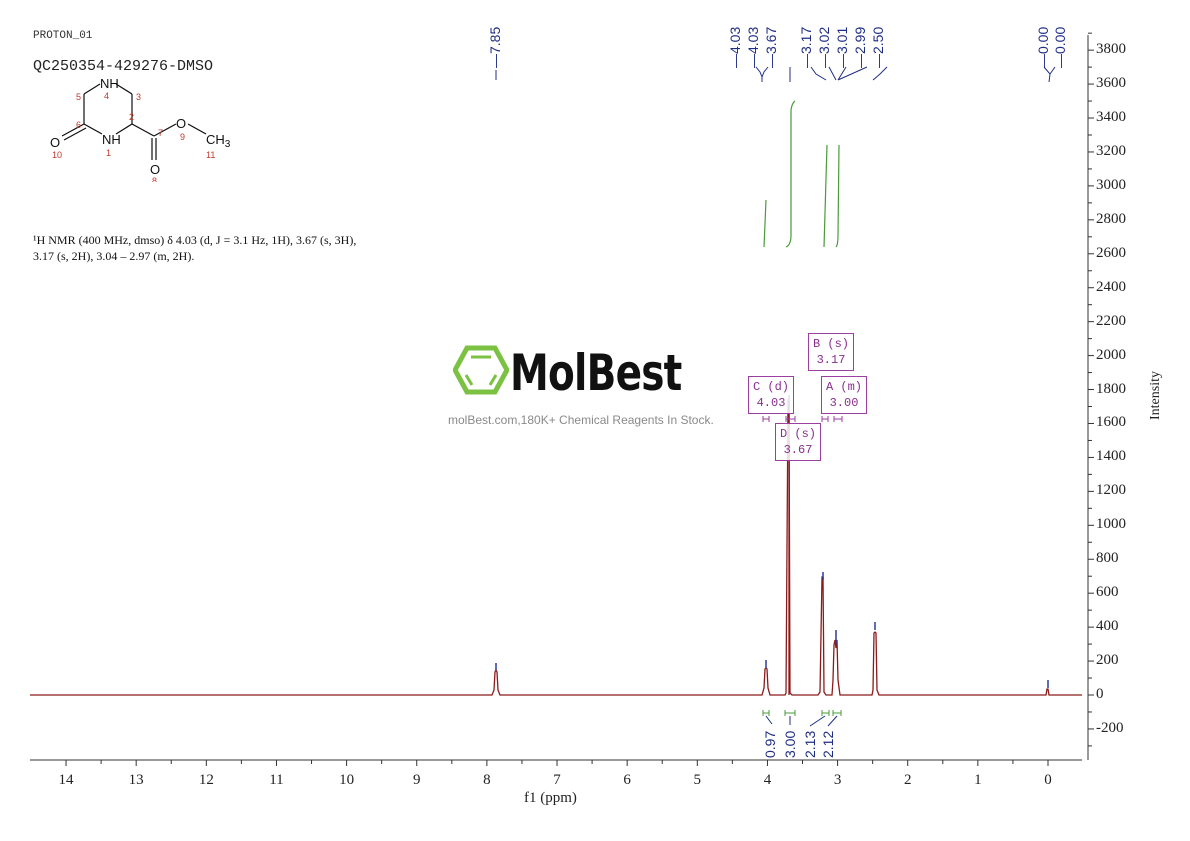  Describe the element at coordinates (596, 373) in the screenshot. I see `brand-name: MolBest` at that location.